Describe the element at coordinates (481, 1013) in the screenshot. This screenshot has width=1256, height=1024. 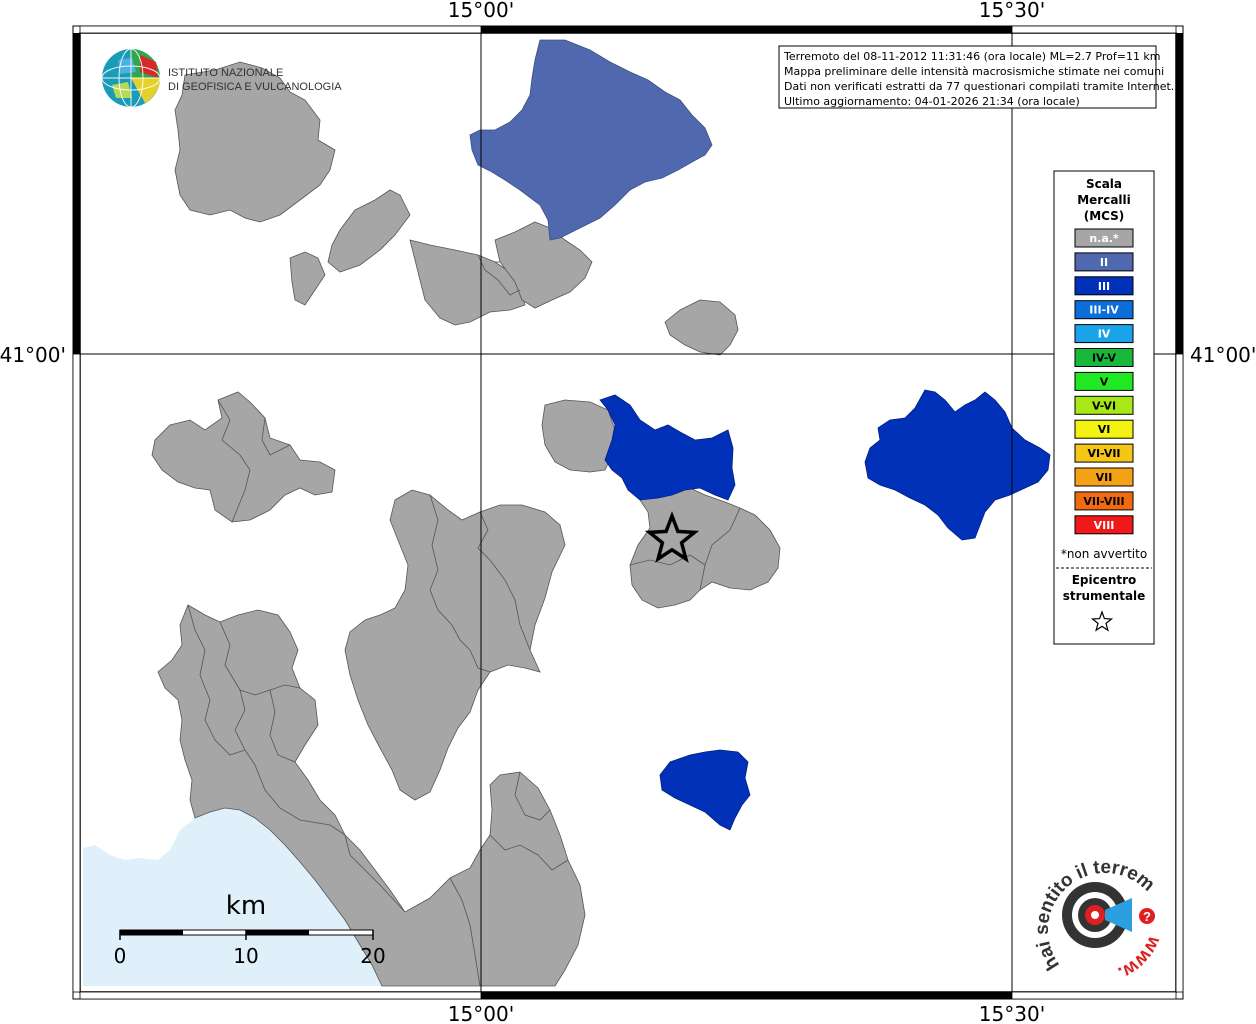
I see `lon-label-bottom-left: 15°00'` at that location.